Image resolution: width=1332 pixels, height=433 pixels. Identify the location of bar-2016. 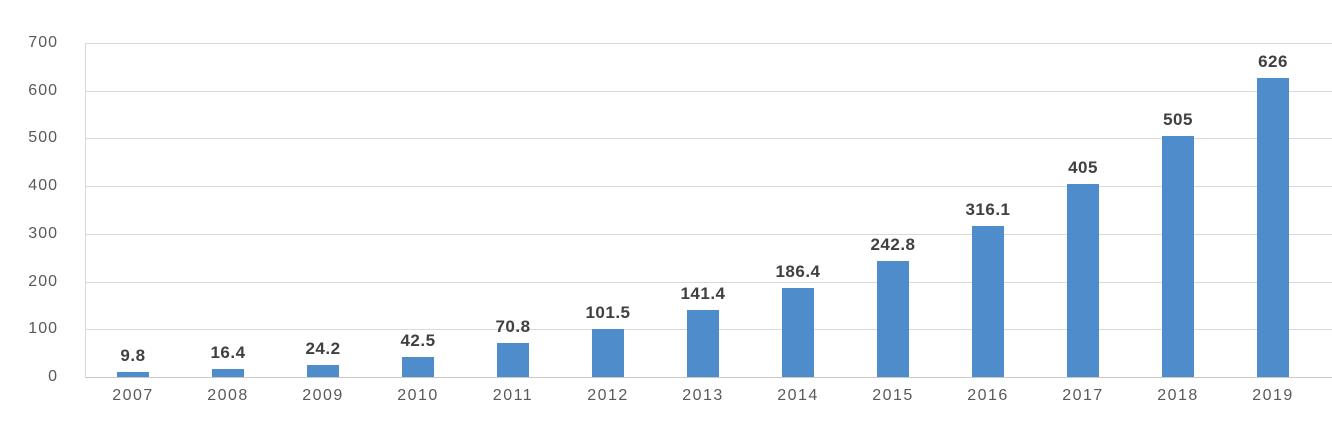
(988, 301).